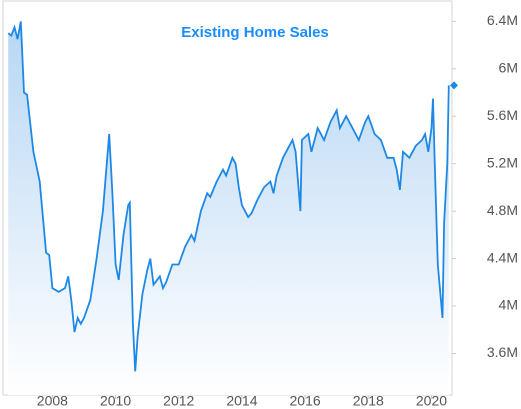 The image size is (521, 409). What do you see at coordinates (52, 401) in the screenshot?
I see `x-tick-label: 2008` at bounding box center [52, 401].